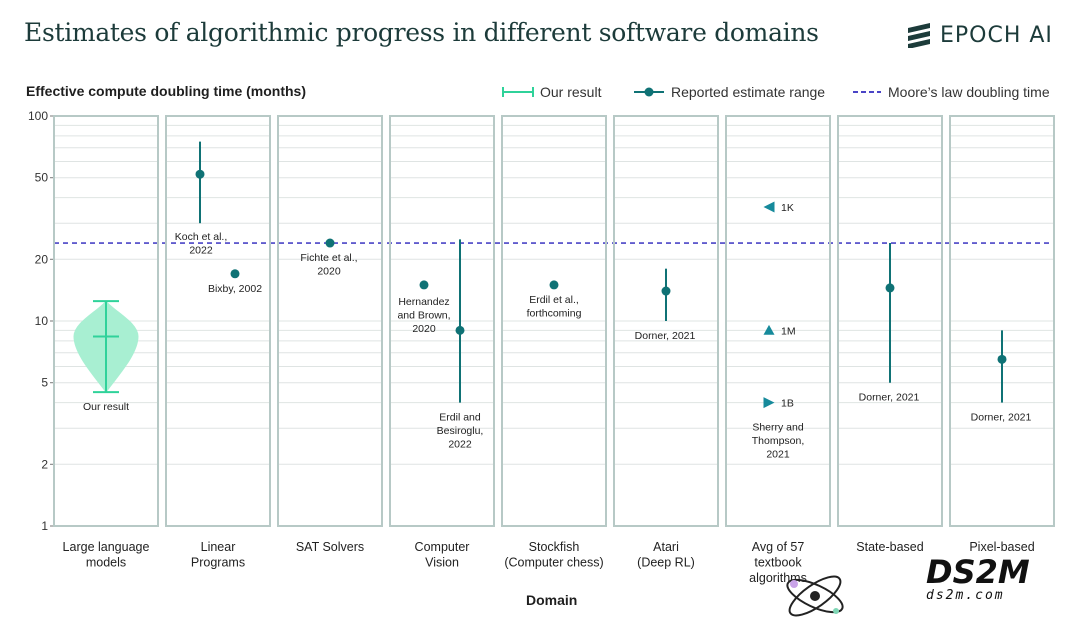 Image resolution: width=1080 pixels, height=624 pixels. I want to click on legend-our-result-label: Our result, so click(571, 92).